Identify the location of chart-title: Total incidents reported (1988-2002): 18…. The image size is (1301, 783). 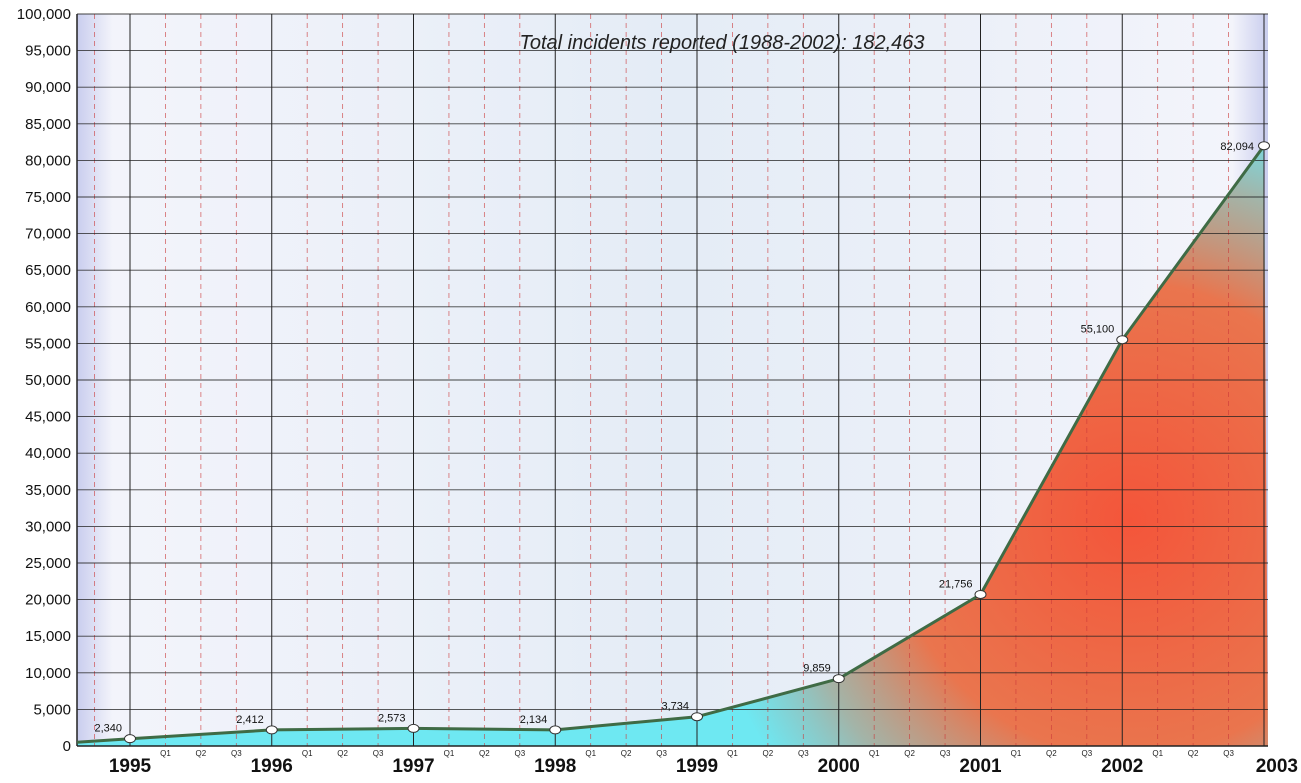
(721, 43).